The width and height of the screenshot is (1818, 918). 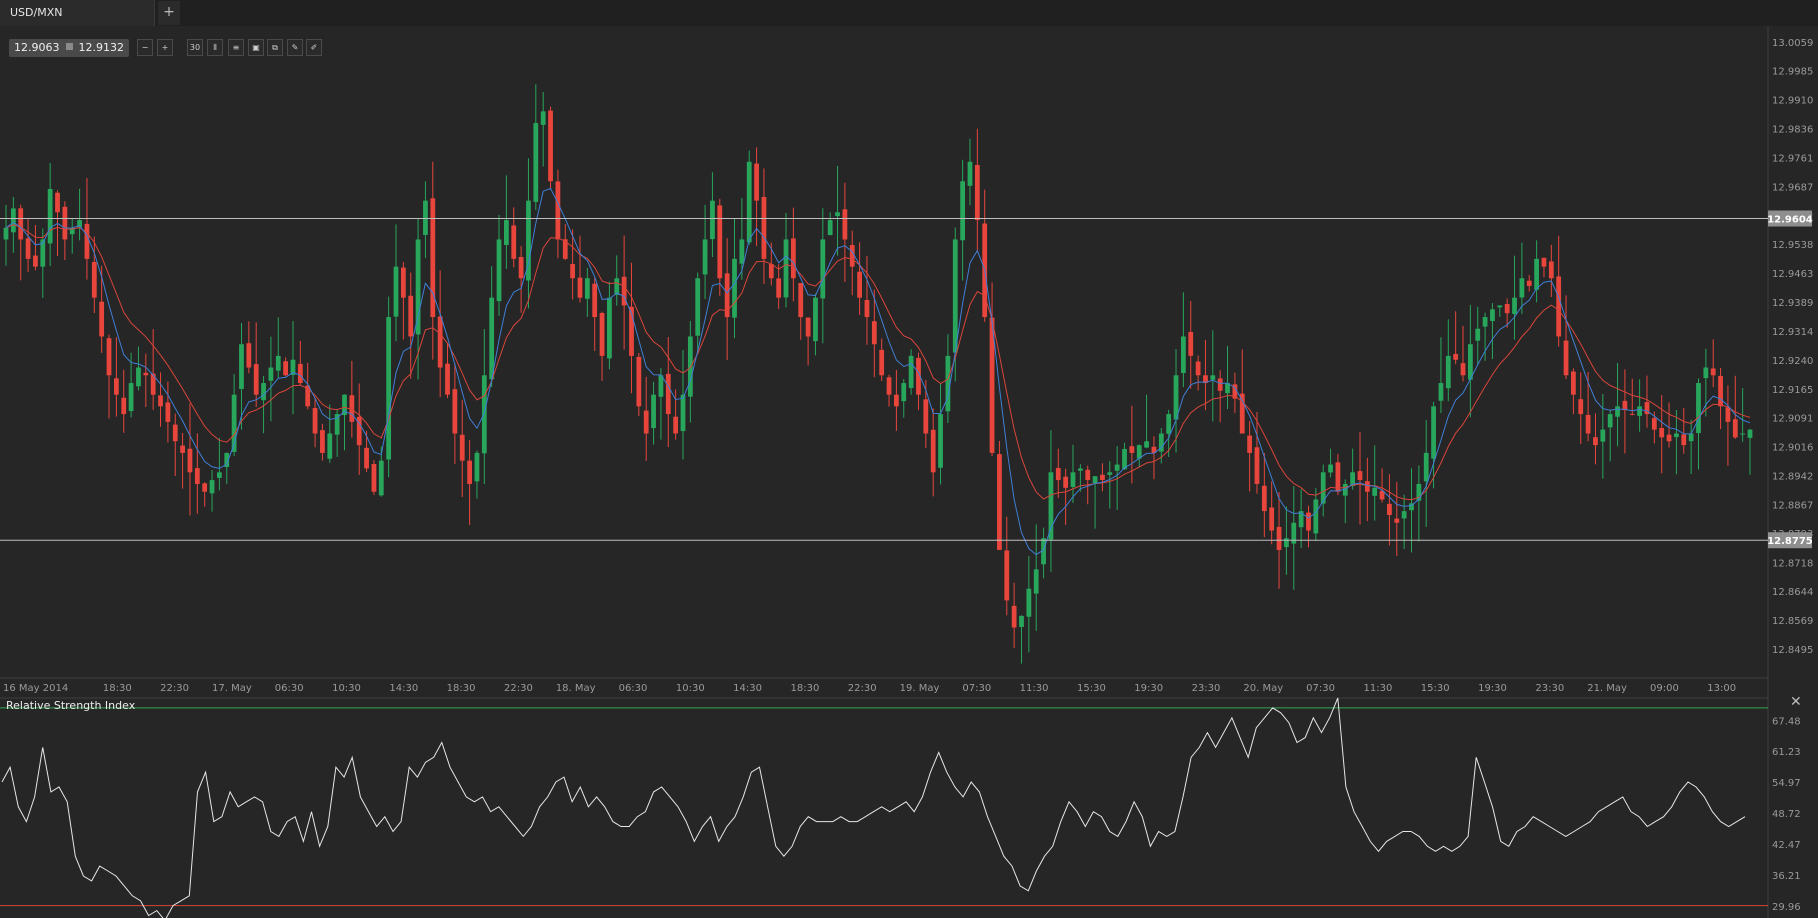 What do you see at coordinates (236, 47) in the screenshot?
I see `indicators-icon: ≡` at bounding box center [236, 47].